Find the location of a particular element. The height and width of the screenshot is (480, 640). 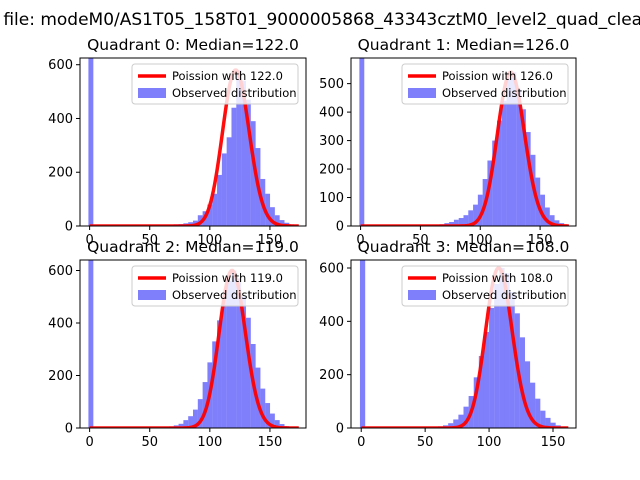

legend: Poission with 119.0 Observed distribution is located at coordinates (215, 286).